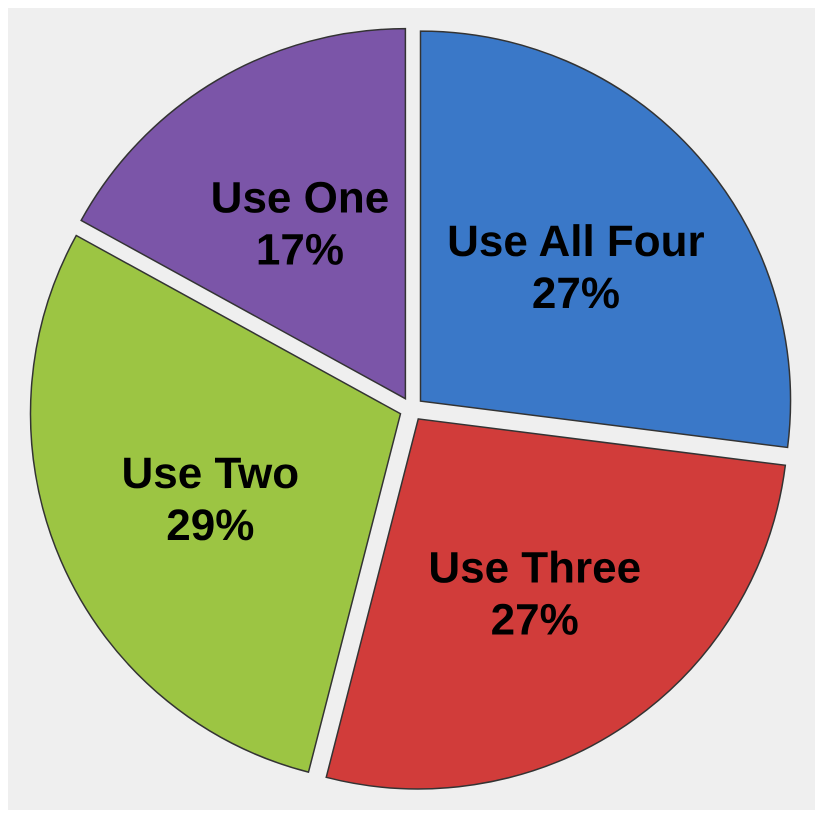 The width and height of the screenshot is (823, 818). Describe the element at coordinates (300, 249) in the screenshot. I see `data-label: 17%` at that location.